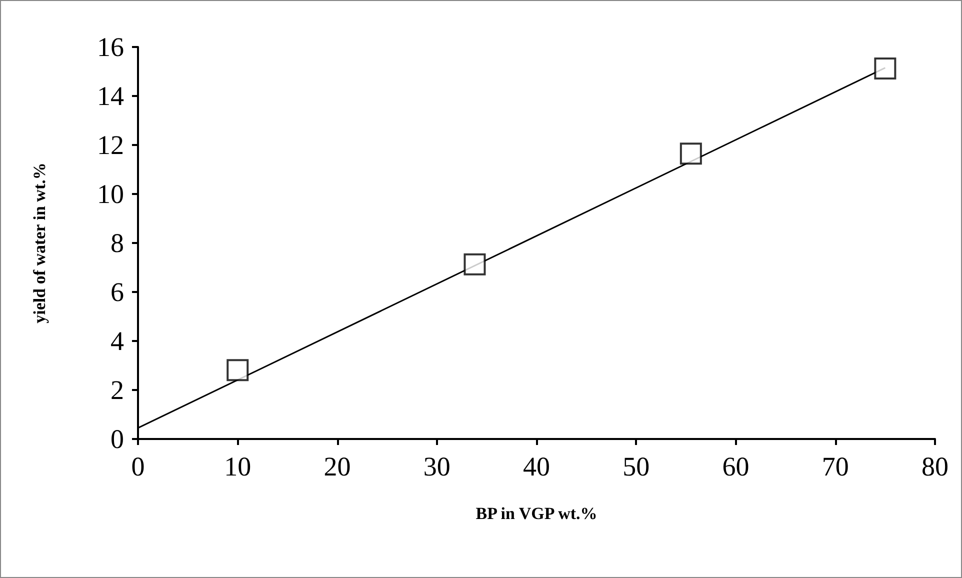  Describe the element at coordinates (536, 467) in the screenshot. I see `x-tick-label: 40` at that location.